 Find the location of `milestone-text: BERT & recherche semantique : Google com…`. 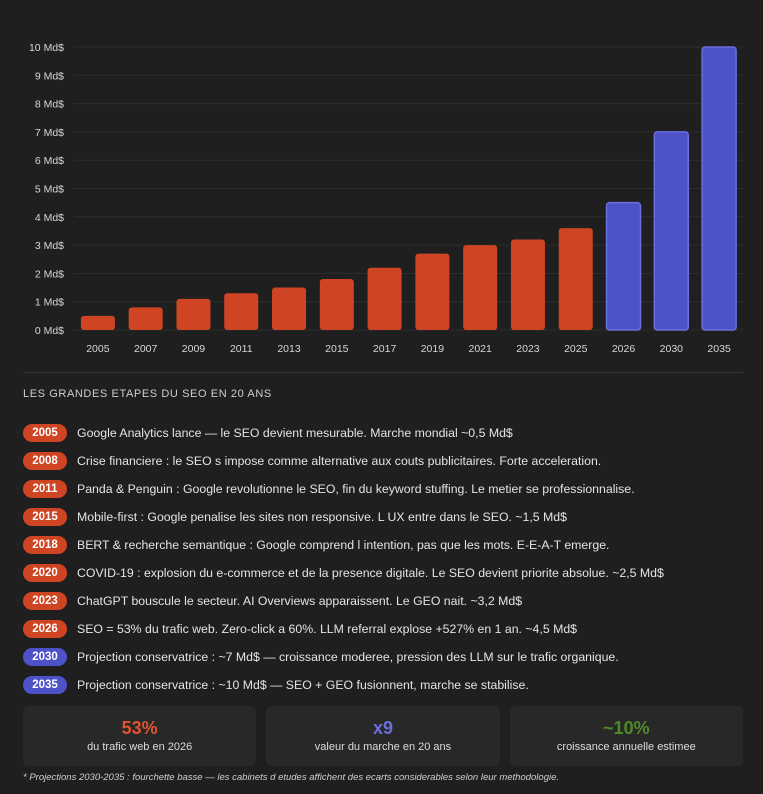

milestone-text: BERT & recherche semantique : Google com… is located at coordinates (343, 545).